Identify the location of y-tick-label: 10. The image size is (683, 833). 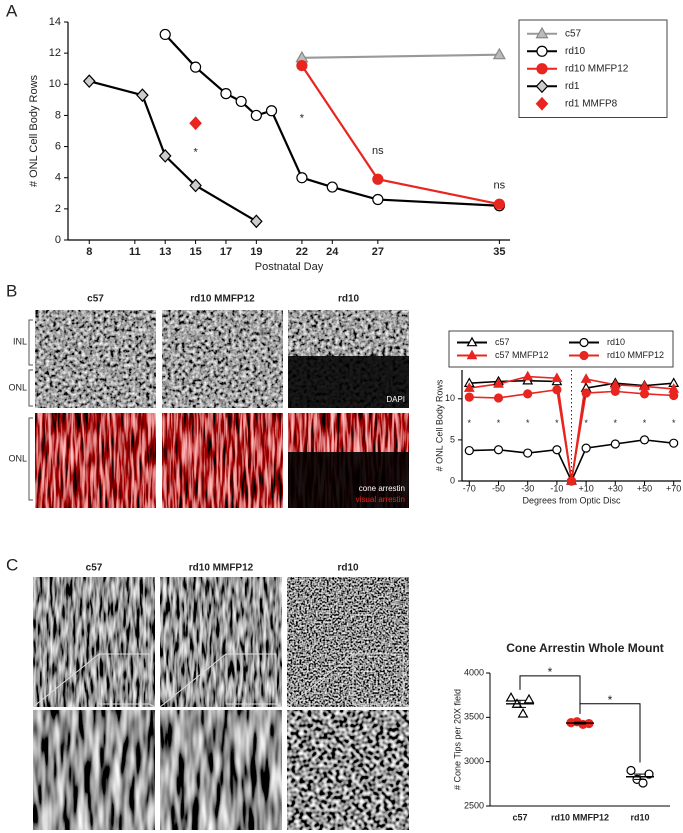
(450, 398).